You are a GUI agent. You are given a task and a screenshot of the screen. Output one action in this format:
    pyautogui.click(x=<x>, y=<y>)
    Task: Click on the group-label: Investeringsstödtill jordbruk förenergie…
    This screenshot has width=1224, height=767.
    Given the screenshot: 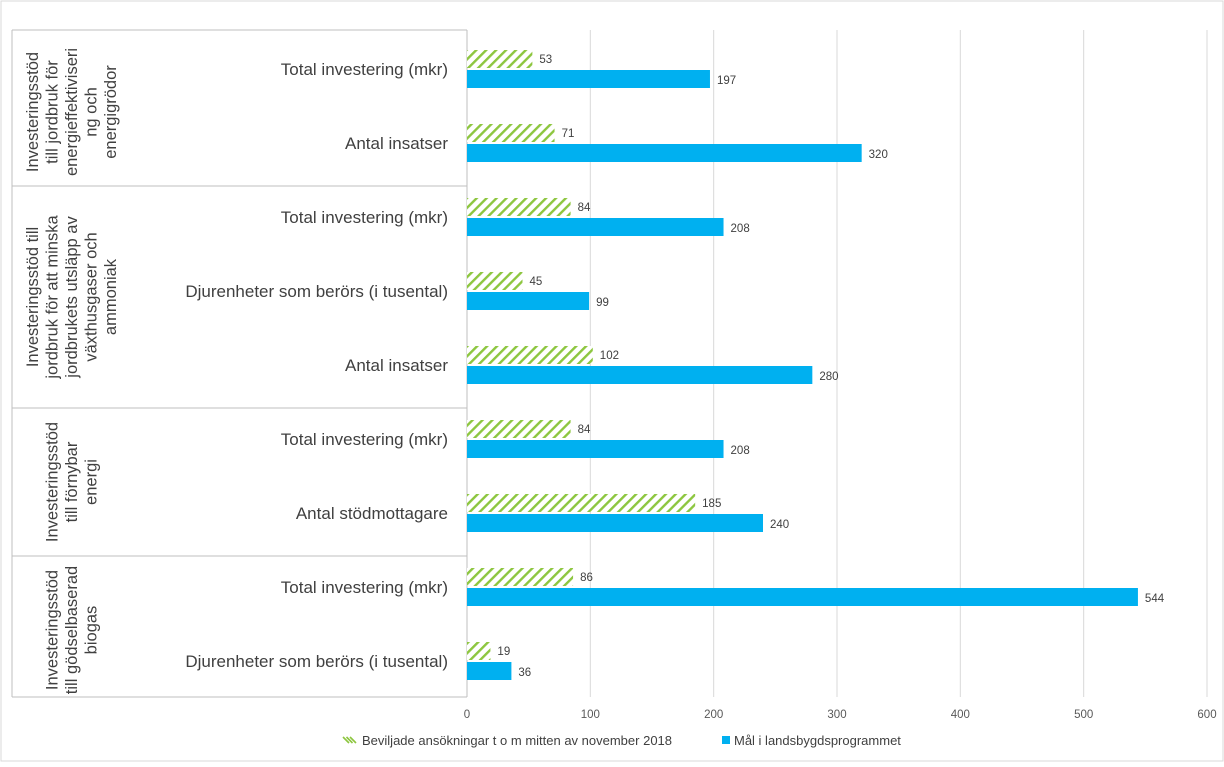 What is the action you would take?
    pyautogui.click(x=72, y=112)
    